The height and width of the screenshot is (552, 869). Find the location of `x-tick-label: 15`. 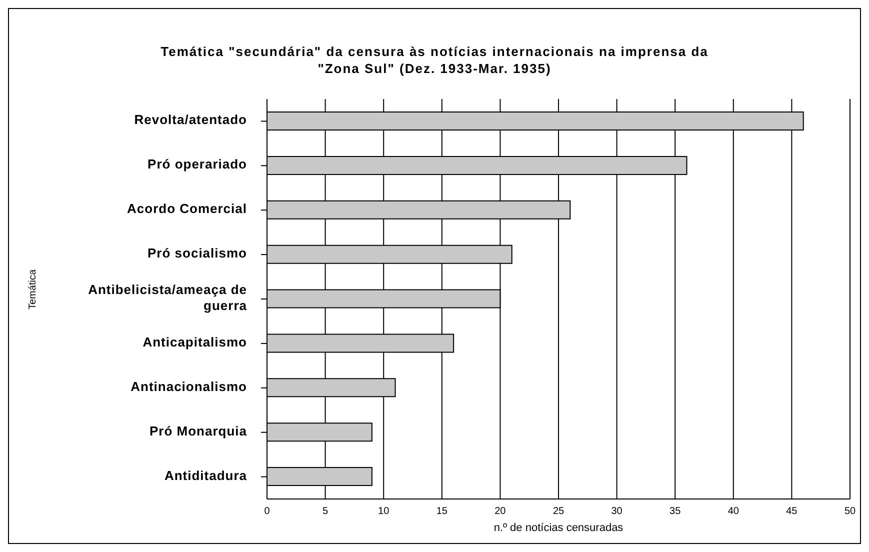

x-tick-label: 15 is located at coordinates (442, 512).